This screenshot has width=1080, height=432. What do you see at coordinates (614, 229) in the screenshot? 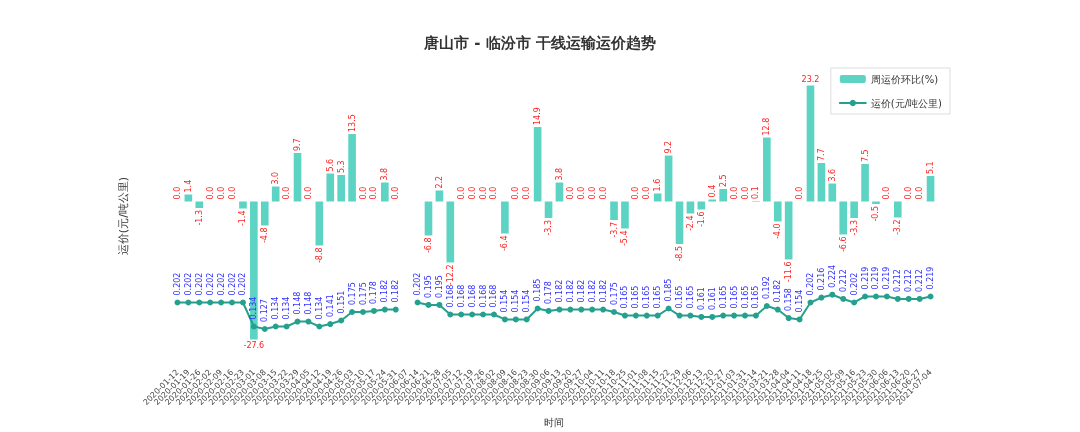
I see `data-label: -3.7` at bounding box center [614, 229].